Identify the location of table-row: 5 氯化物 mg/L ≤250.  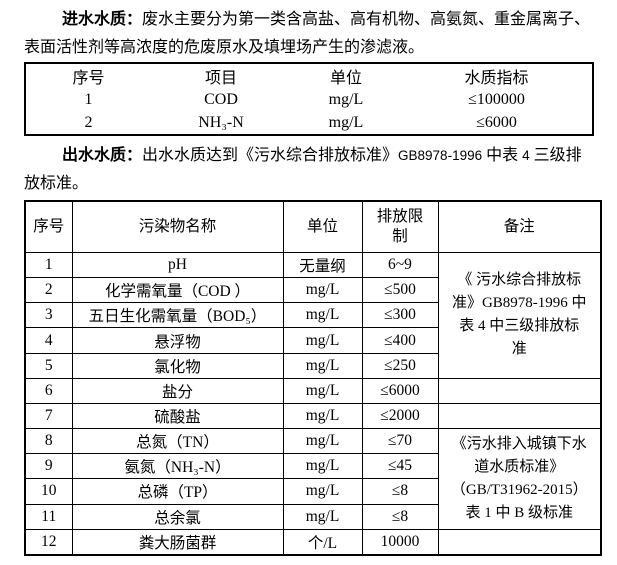
(312, 365).